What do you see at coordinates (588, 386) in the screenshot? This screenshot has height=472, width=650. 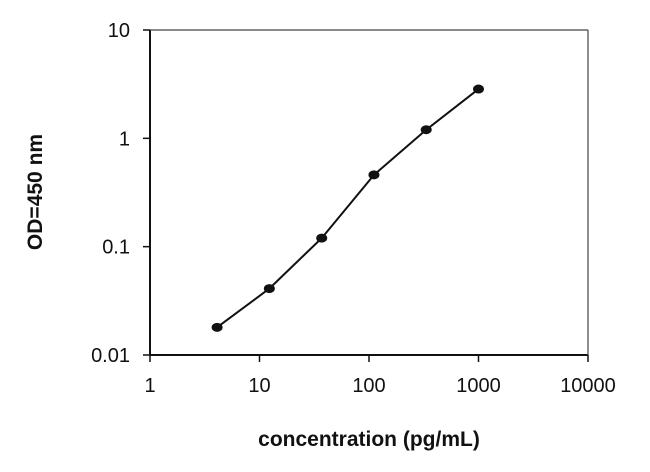 I see `x-tick-label: 10000` at bounding box center [588, 386].